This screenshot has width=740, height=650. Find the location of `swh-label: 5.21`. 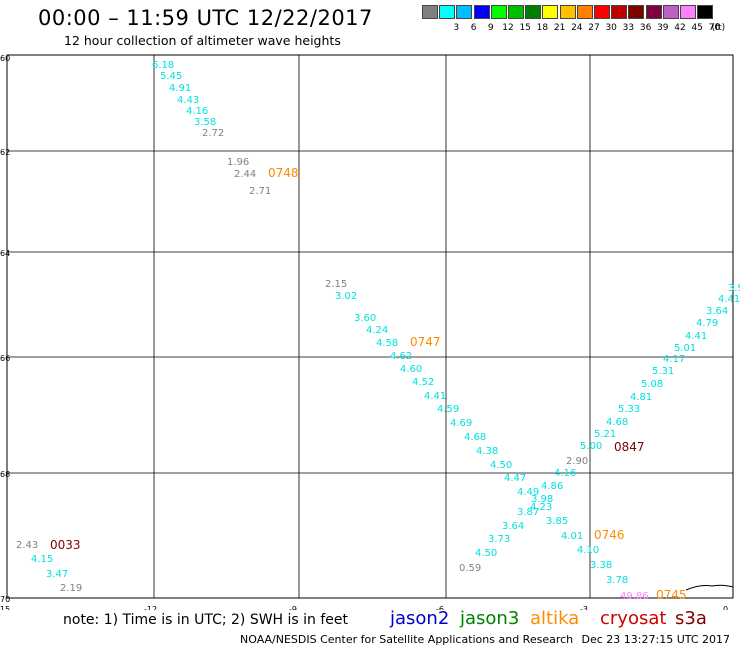

swh-label: 5.21 is located at coordinates (605, 434).